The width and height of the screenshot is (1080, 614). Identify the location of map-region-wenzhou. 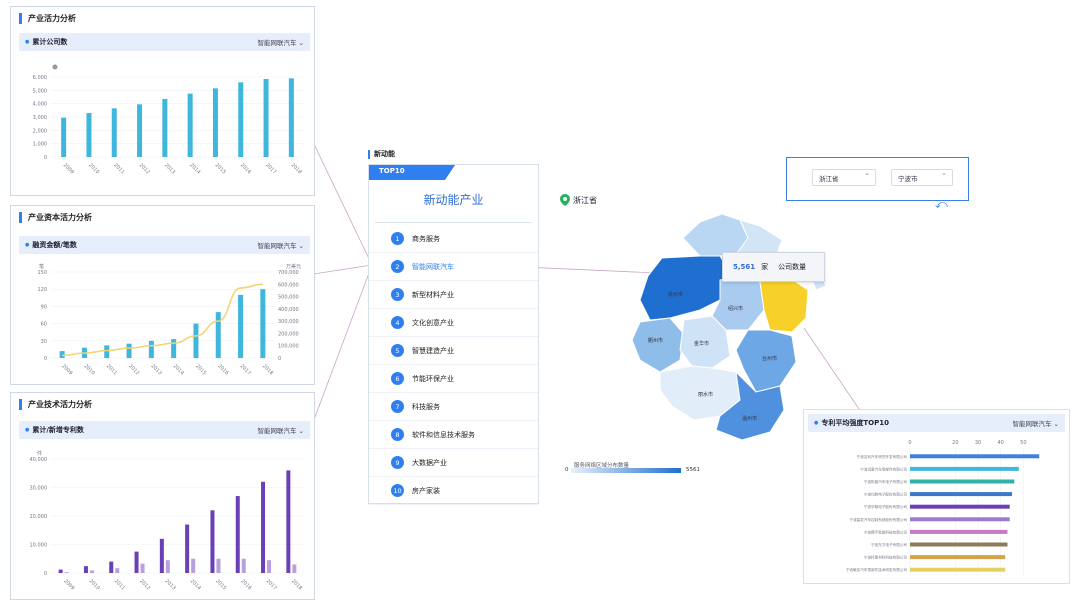
(750, 405).